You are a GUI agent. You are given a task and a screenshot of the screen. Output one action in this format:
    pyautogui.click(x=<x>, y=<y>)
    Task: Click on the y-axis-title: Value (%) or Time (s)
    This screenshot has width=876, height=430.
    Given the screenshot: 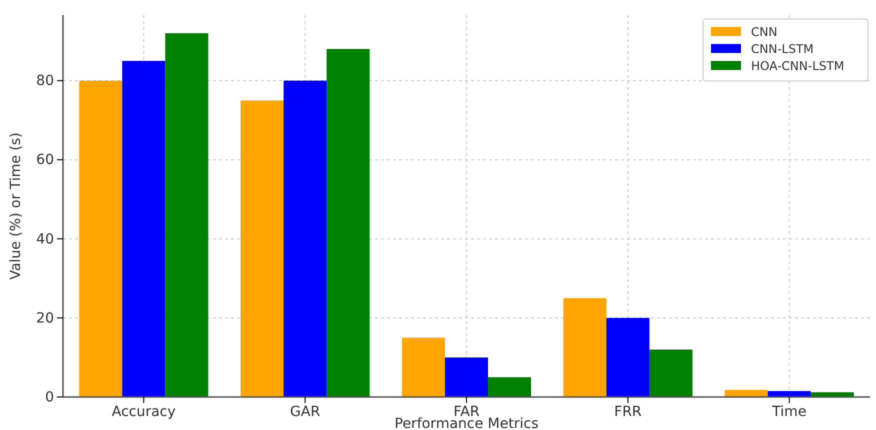 What is the action you would take?
    pyautogui.click(x=16, y=206)
    